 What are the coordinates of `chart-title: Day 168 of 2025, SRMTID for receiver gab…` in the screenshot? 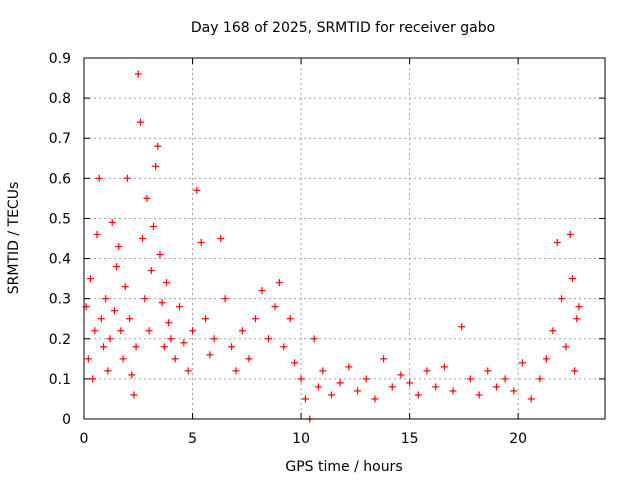 It's located at (343, 28).